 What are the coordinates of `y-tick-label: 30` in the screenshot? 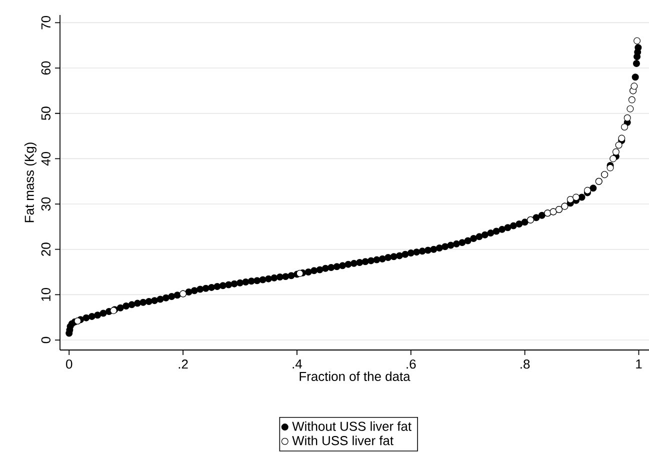 It's located at (45, 204).